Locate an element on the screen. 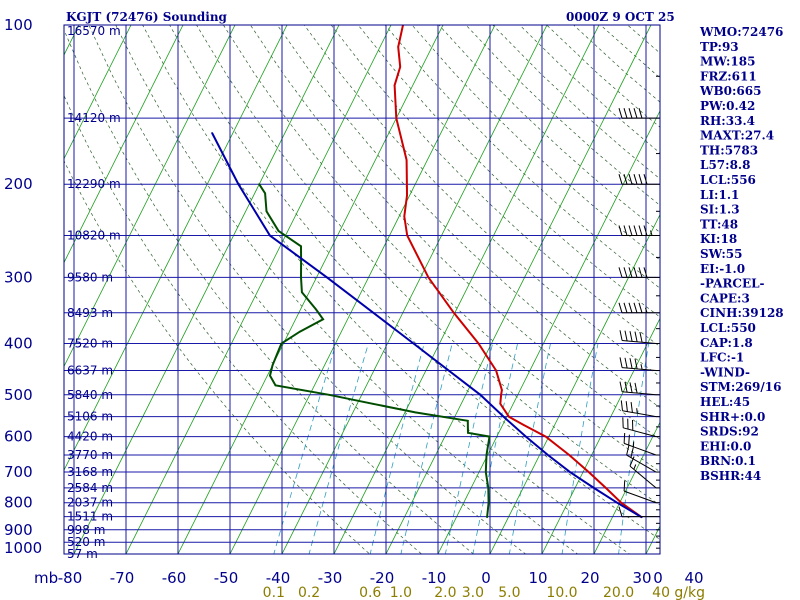 This screenshot has height=600, width=800. index-row: RH:33.4 is located at coordinates (727, 121).